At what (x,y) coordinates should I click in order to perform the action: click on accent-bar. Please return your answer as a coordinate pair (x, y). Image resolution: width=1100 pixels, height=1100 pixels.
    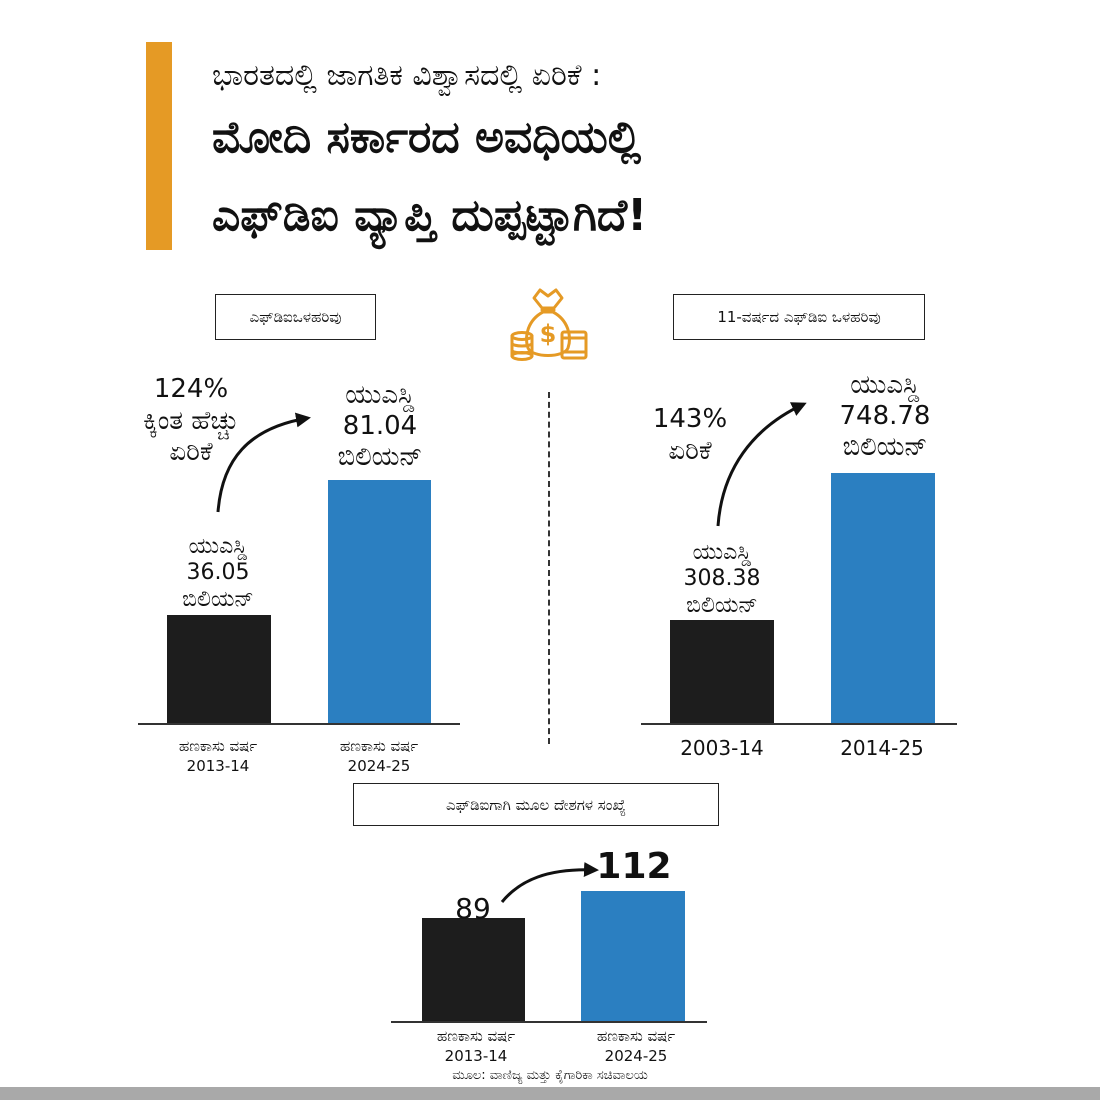
    Looking at the image, I should click on (159, 146).